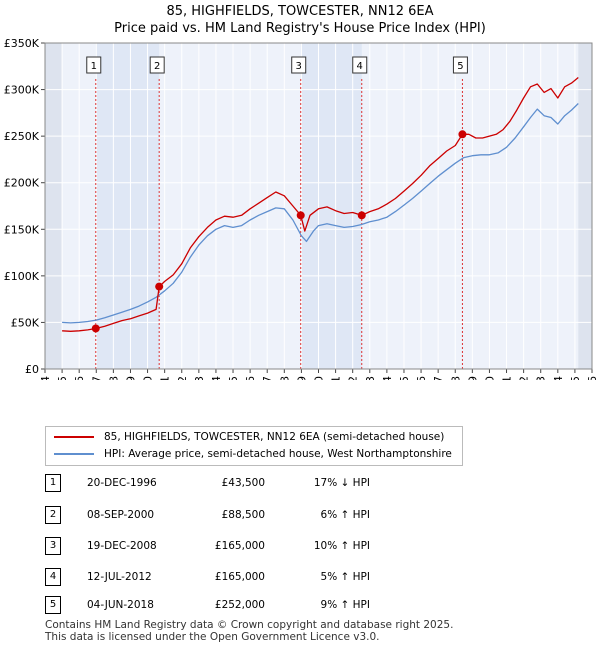 This screenshot has height=650, width=600. Describe the element at coordinates (404, 378) in the screenshot. I see `x-tick-label: 2015` at that location.